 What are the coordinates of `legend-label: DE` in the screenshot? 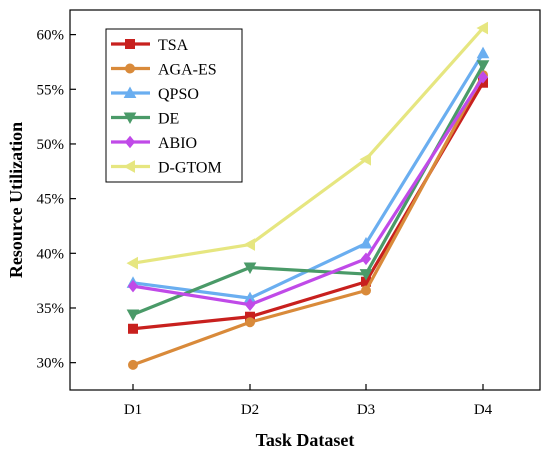 It's located at (168, 119).